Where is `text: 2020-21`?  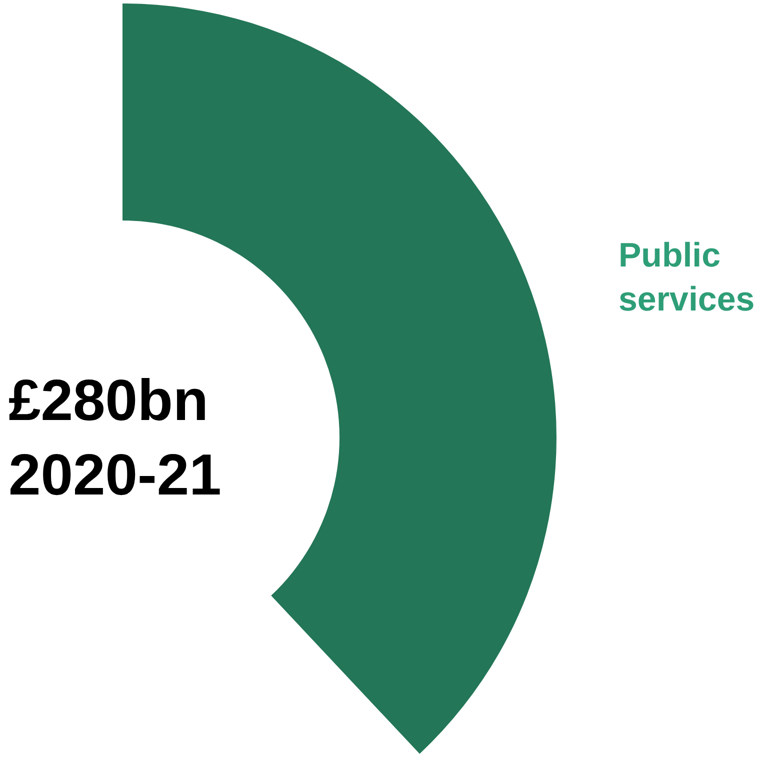 text: 2020-21 is located at coordinates (115, 475).